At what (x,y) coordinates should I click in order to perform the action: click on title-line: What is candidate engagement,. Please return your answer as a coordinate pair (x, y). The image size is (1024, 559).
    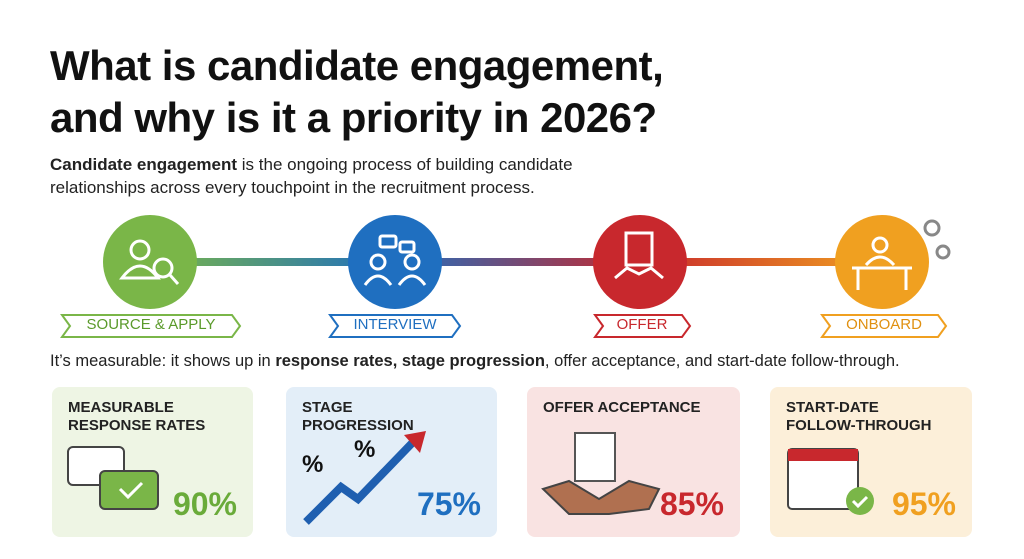
    Looking at the image, I should click on (357, 65).